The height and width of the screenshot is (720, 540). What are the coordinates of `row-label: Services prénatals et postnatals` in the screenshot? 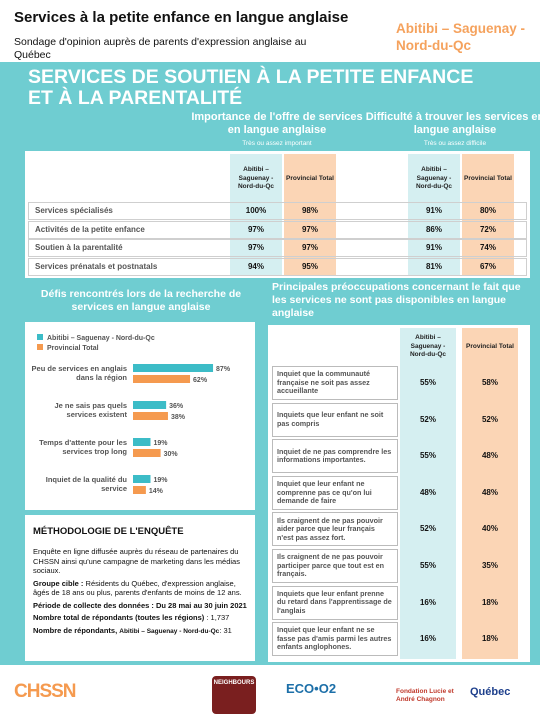 It's located at (96, 266).